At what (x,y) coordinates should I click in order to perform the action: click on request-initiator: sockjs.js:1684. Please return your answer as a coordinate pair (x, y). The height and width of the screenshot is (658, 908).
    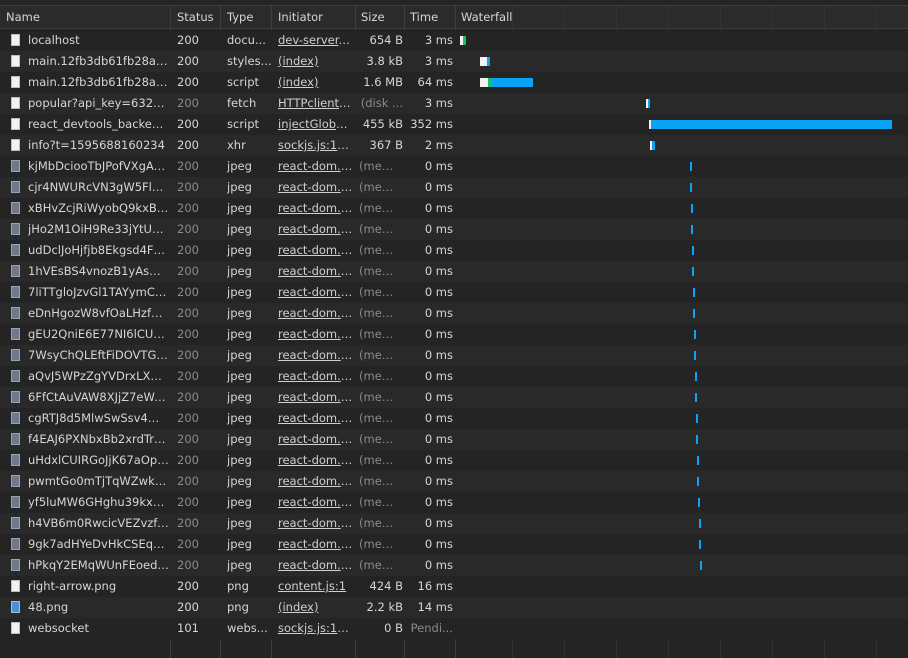
    Looking at the image, I should click on (315, 628).